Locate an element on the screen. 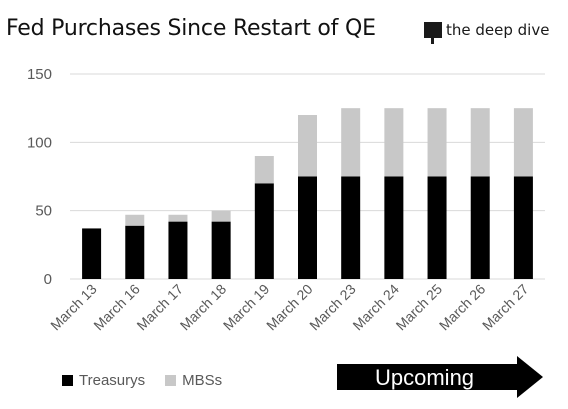 Image resolution: width=568 pixels, height=409 pixels. x-tick-label: March 26 is located at coordinates (462, 307).